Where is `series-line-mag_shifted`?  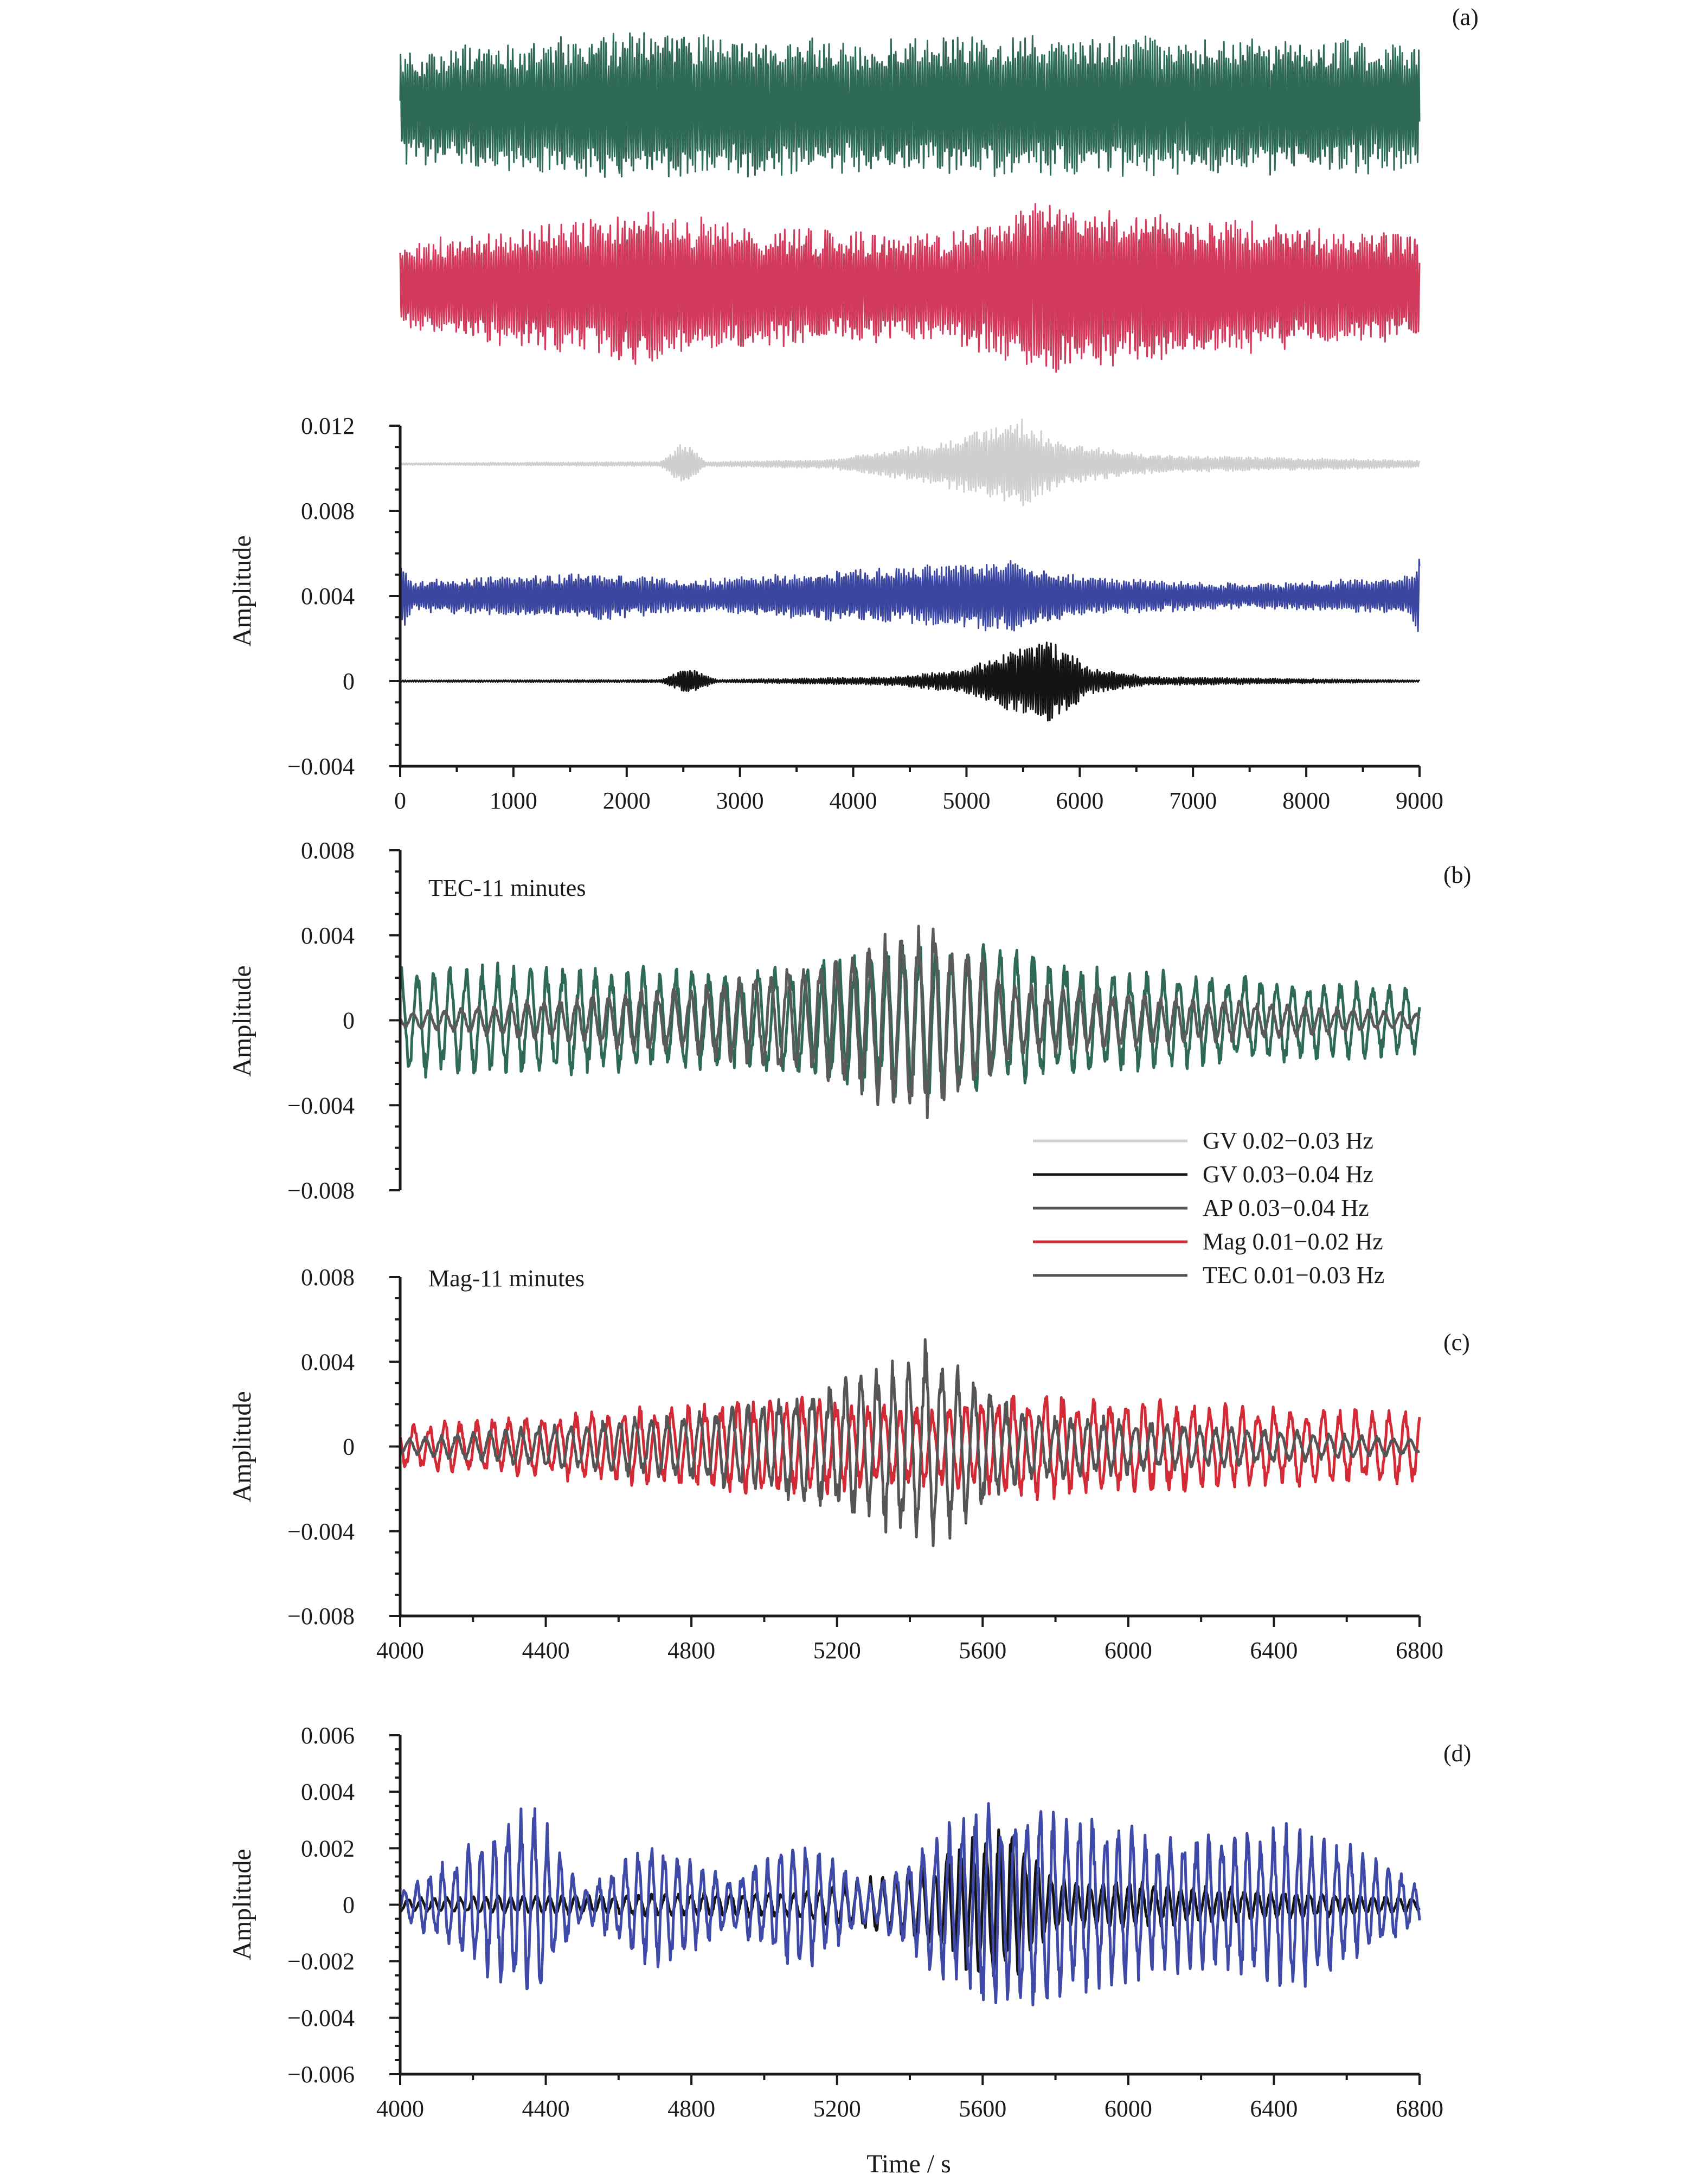 series-line-mag_shifted is located at coordinates (910, 1449).